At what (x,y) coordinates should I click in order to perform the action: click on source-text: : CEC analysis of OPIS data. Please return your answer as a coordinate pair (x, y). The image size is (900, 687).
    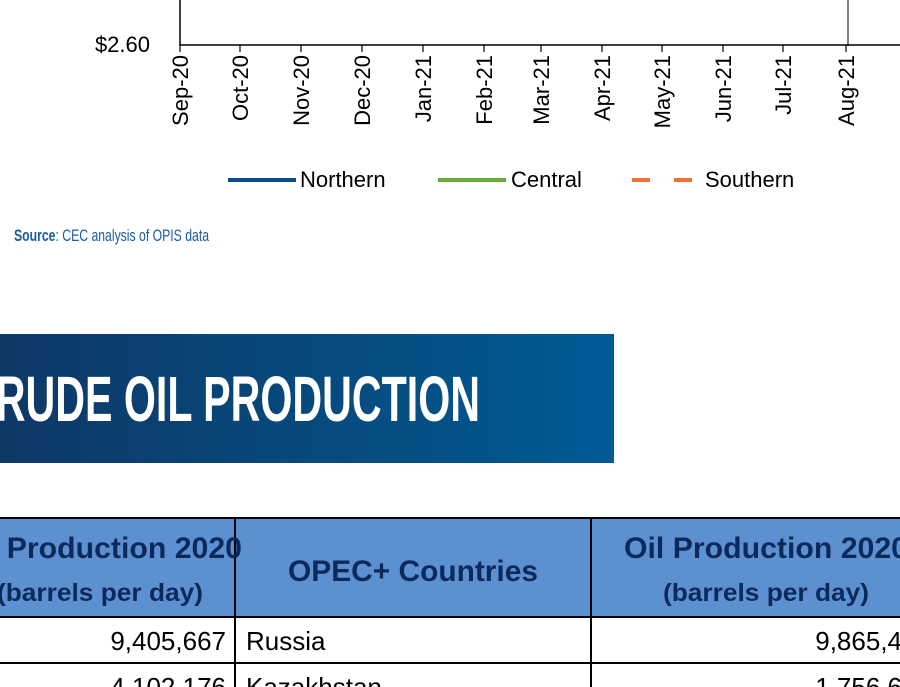
    Looking at the image, I should click on (132, 236).